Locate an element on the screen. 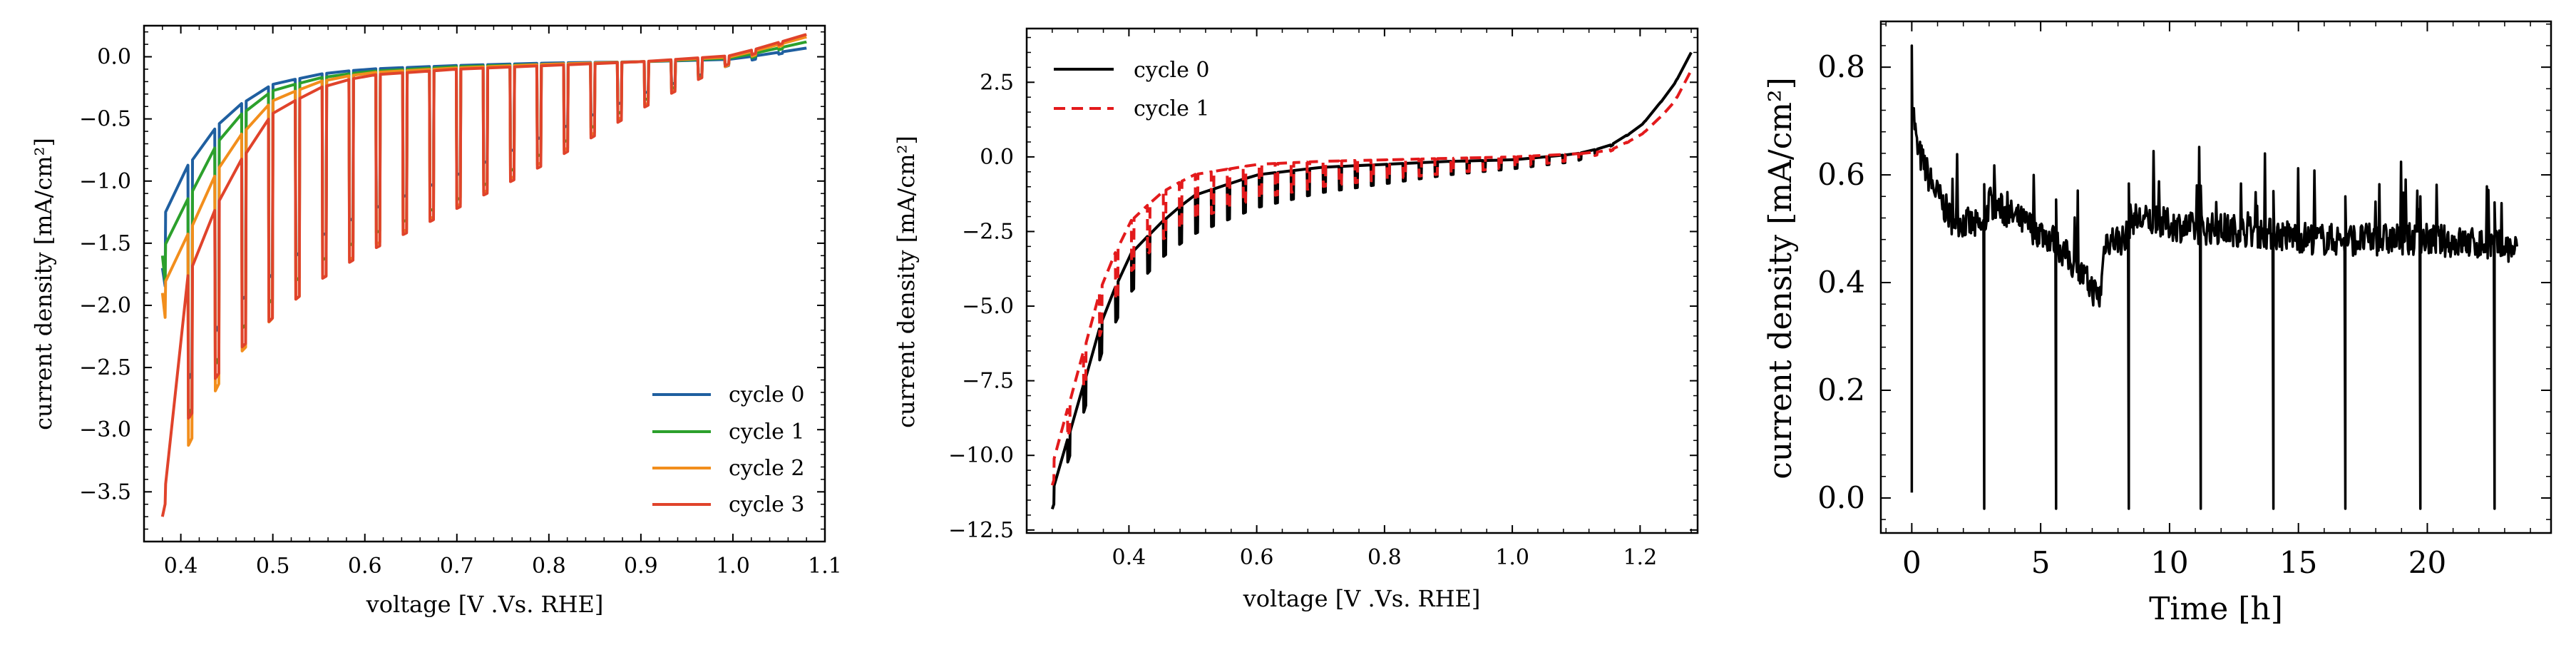 This screenshot has height=645, width=2576. panel-2-legend: cycle 0 cycle 1 is located at coordinates (1132, 90).